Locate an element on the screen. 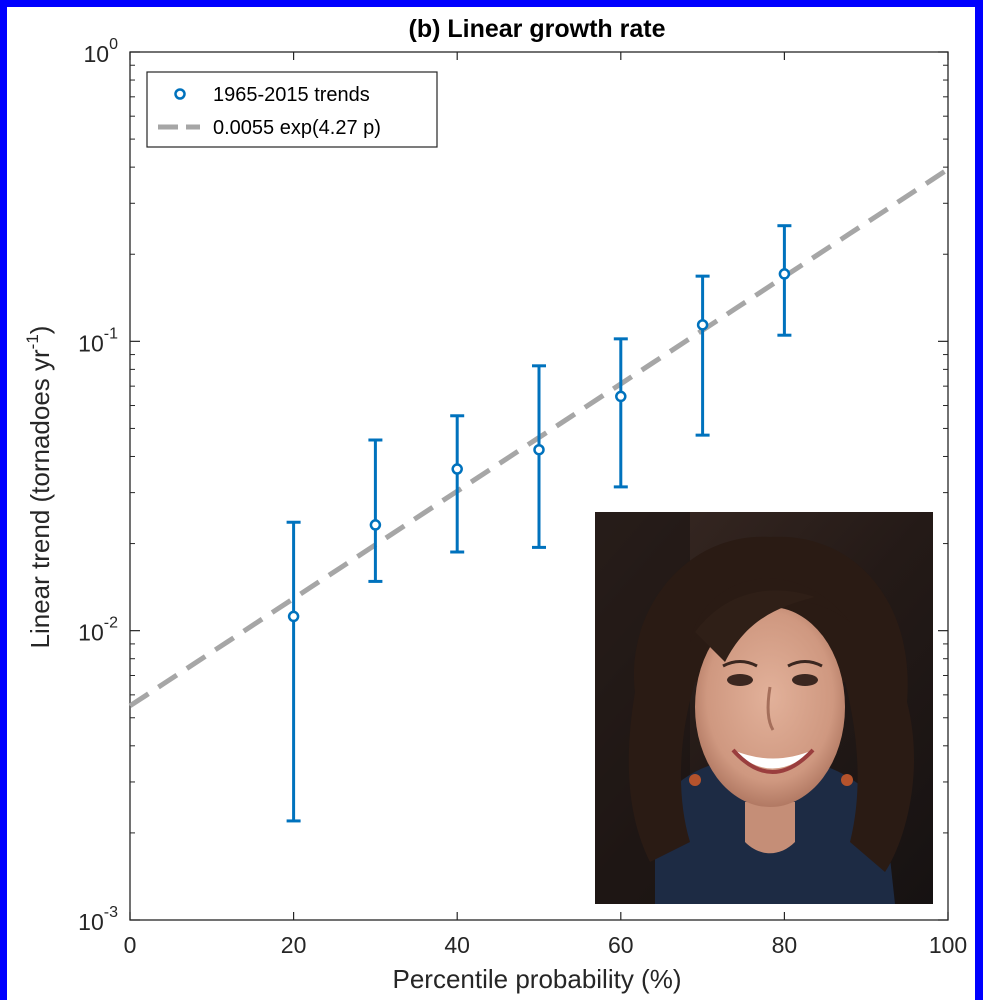 This screenshot has height=1000, width=983. x-axis-label: Percentile probability (%) is located at coordinates (536, 979).